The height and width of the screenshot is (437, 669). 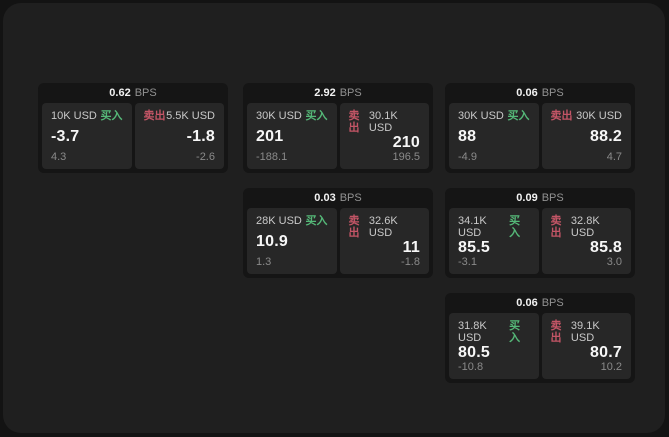 What do you see at coordinates (272, 157) in the screenshot?
I see `buy-delta: -188.1` at bounding box center [272, 157].